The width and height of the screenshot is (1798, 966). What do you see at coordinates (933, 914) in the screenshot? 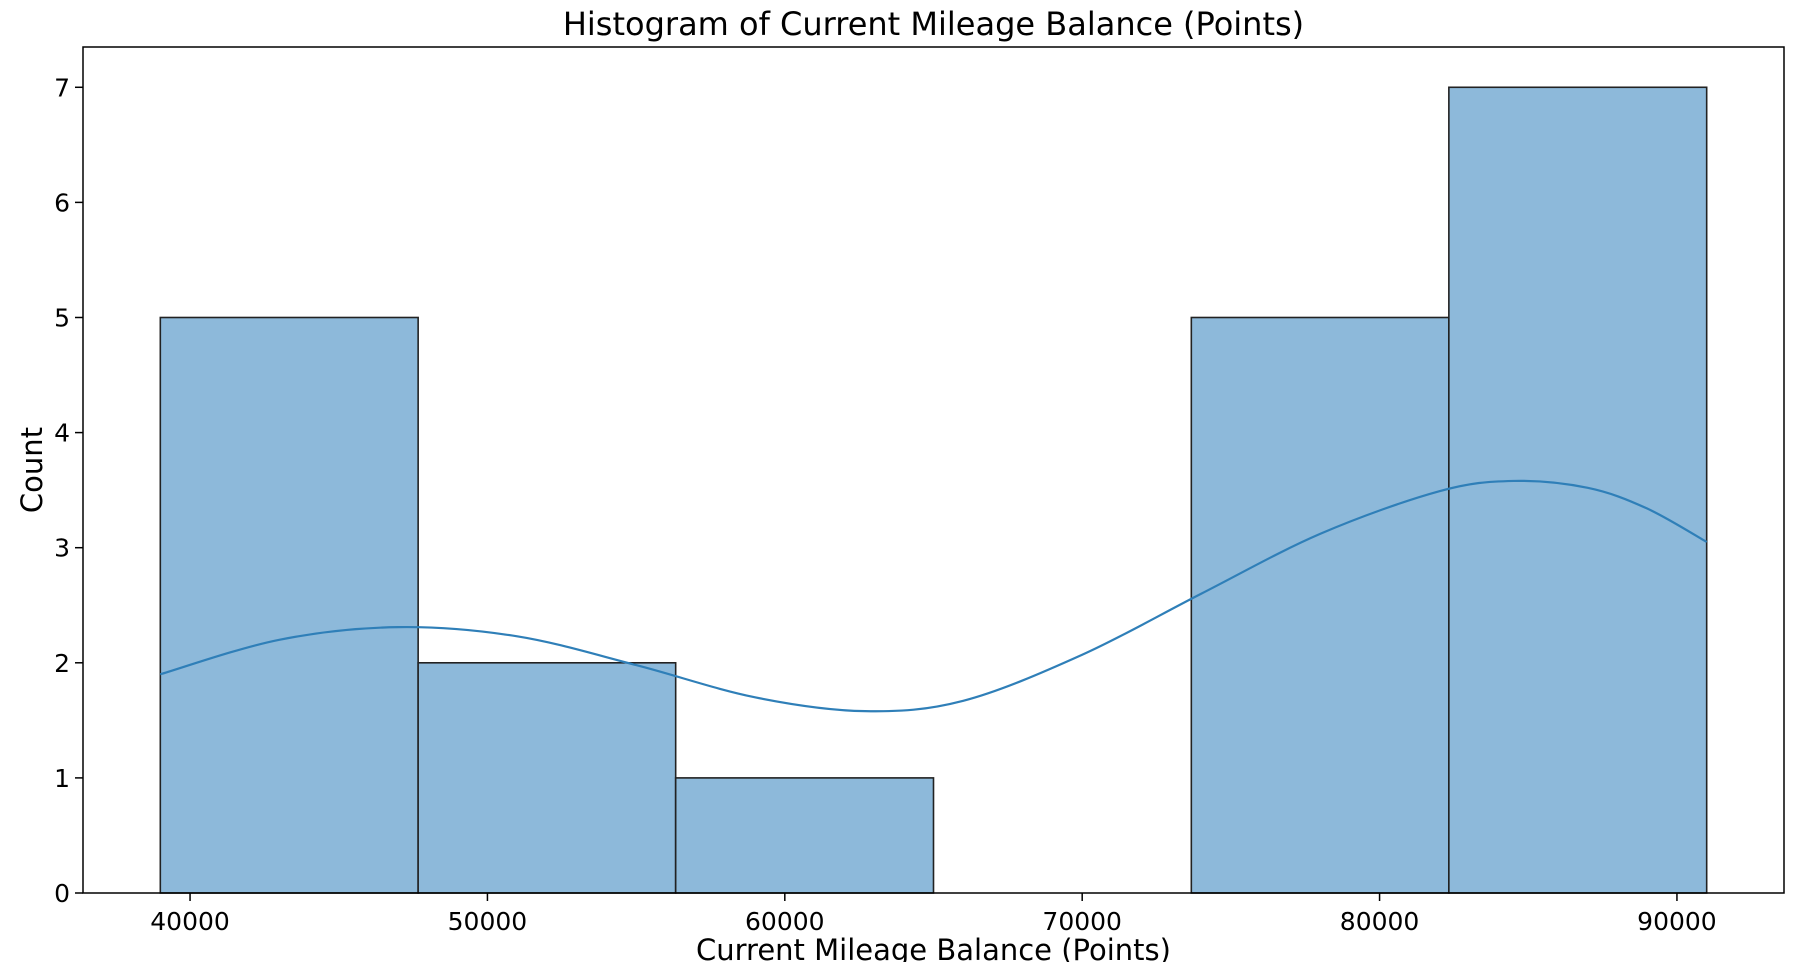
I see `x-axis: 40000 50000 60000 70000 80000 90000` at bounding box center [933, 914].